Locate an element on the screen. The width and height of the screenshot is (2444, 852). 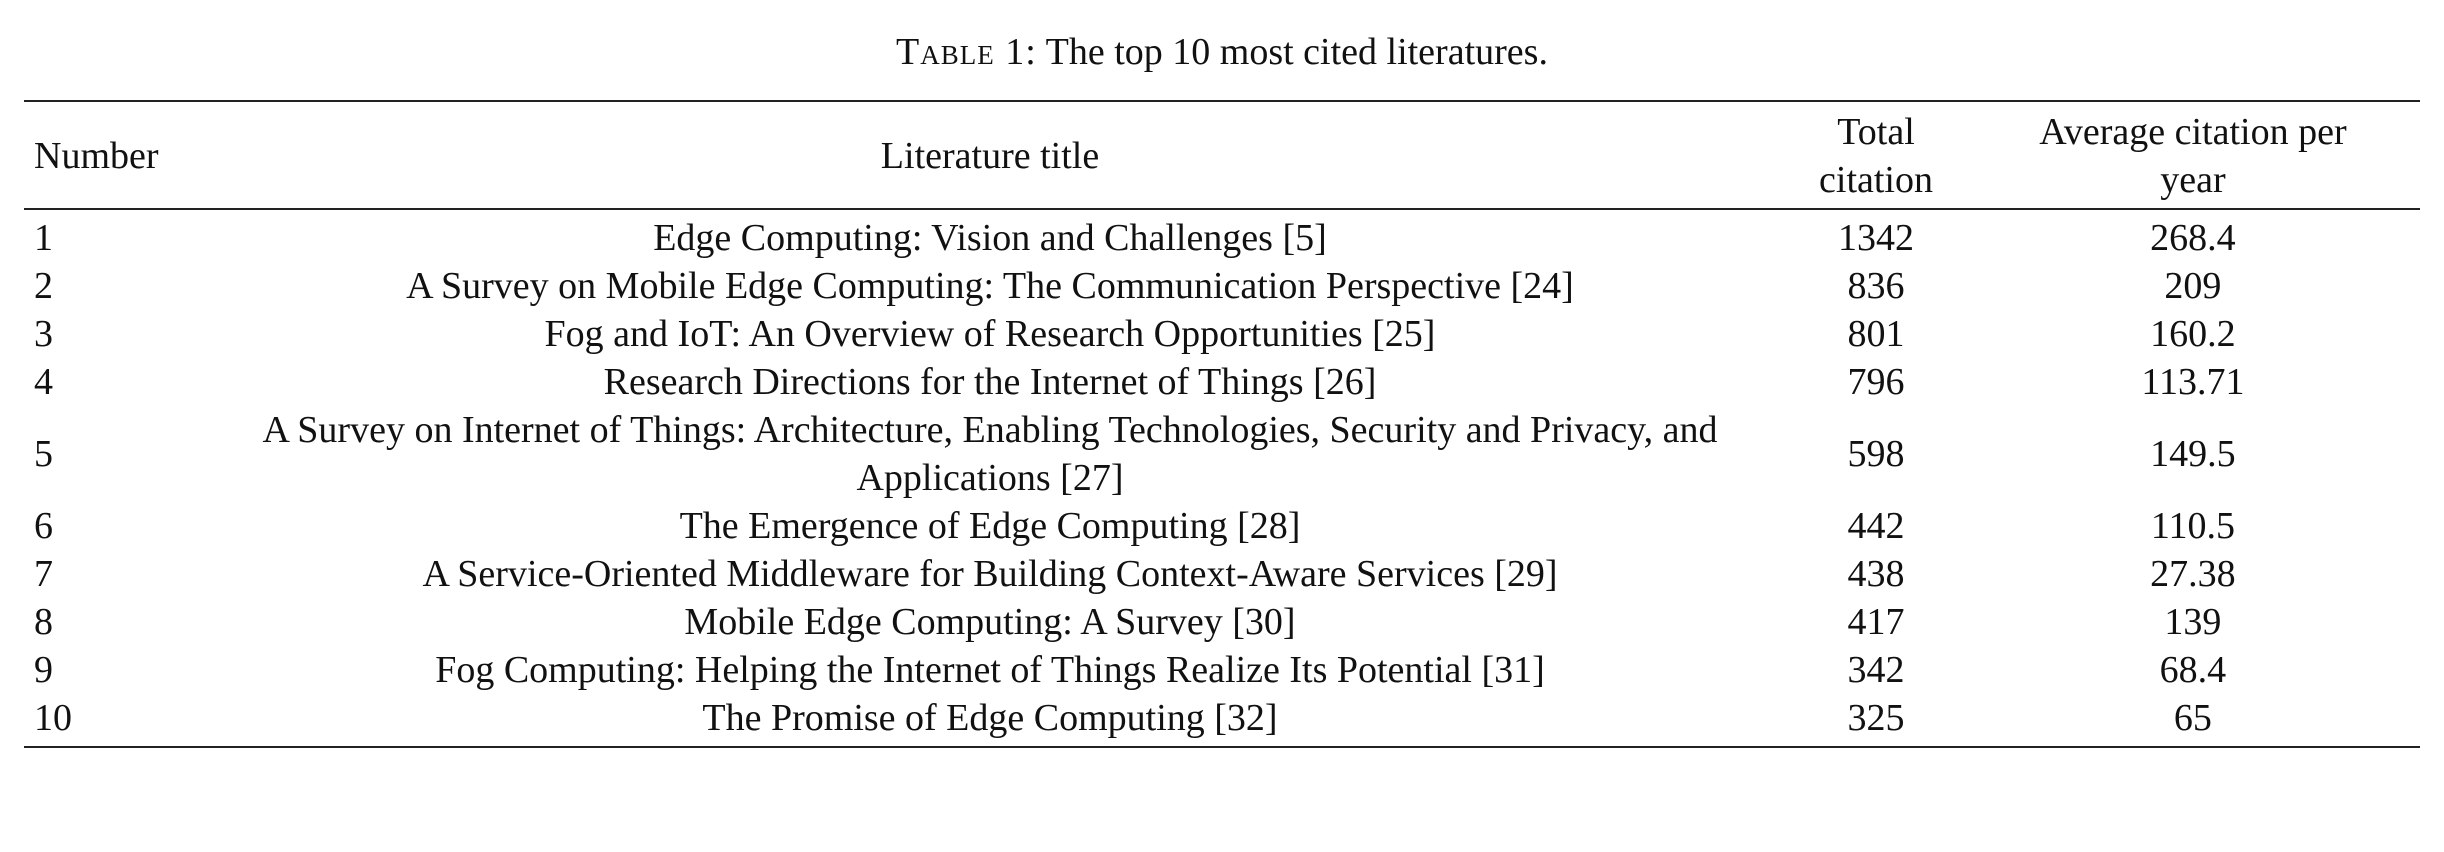
row-number: 8 is located at coordinates (43, 622).